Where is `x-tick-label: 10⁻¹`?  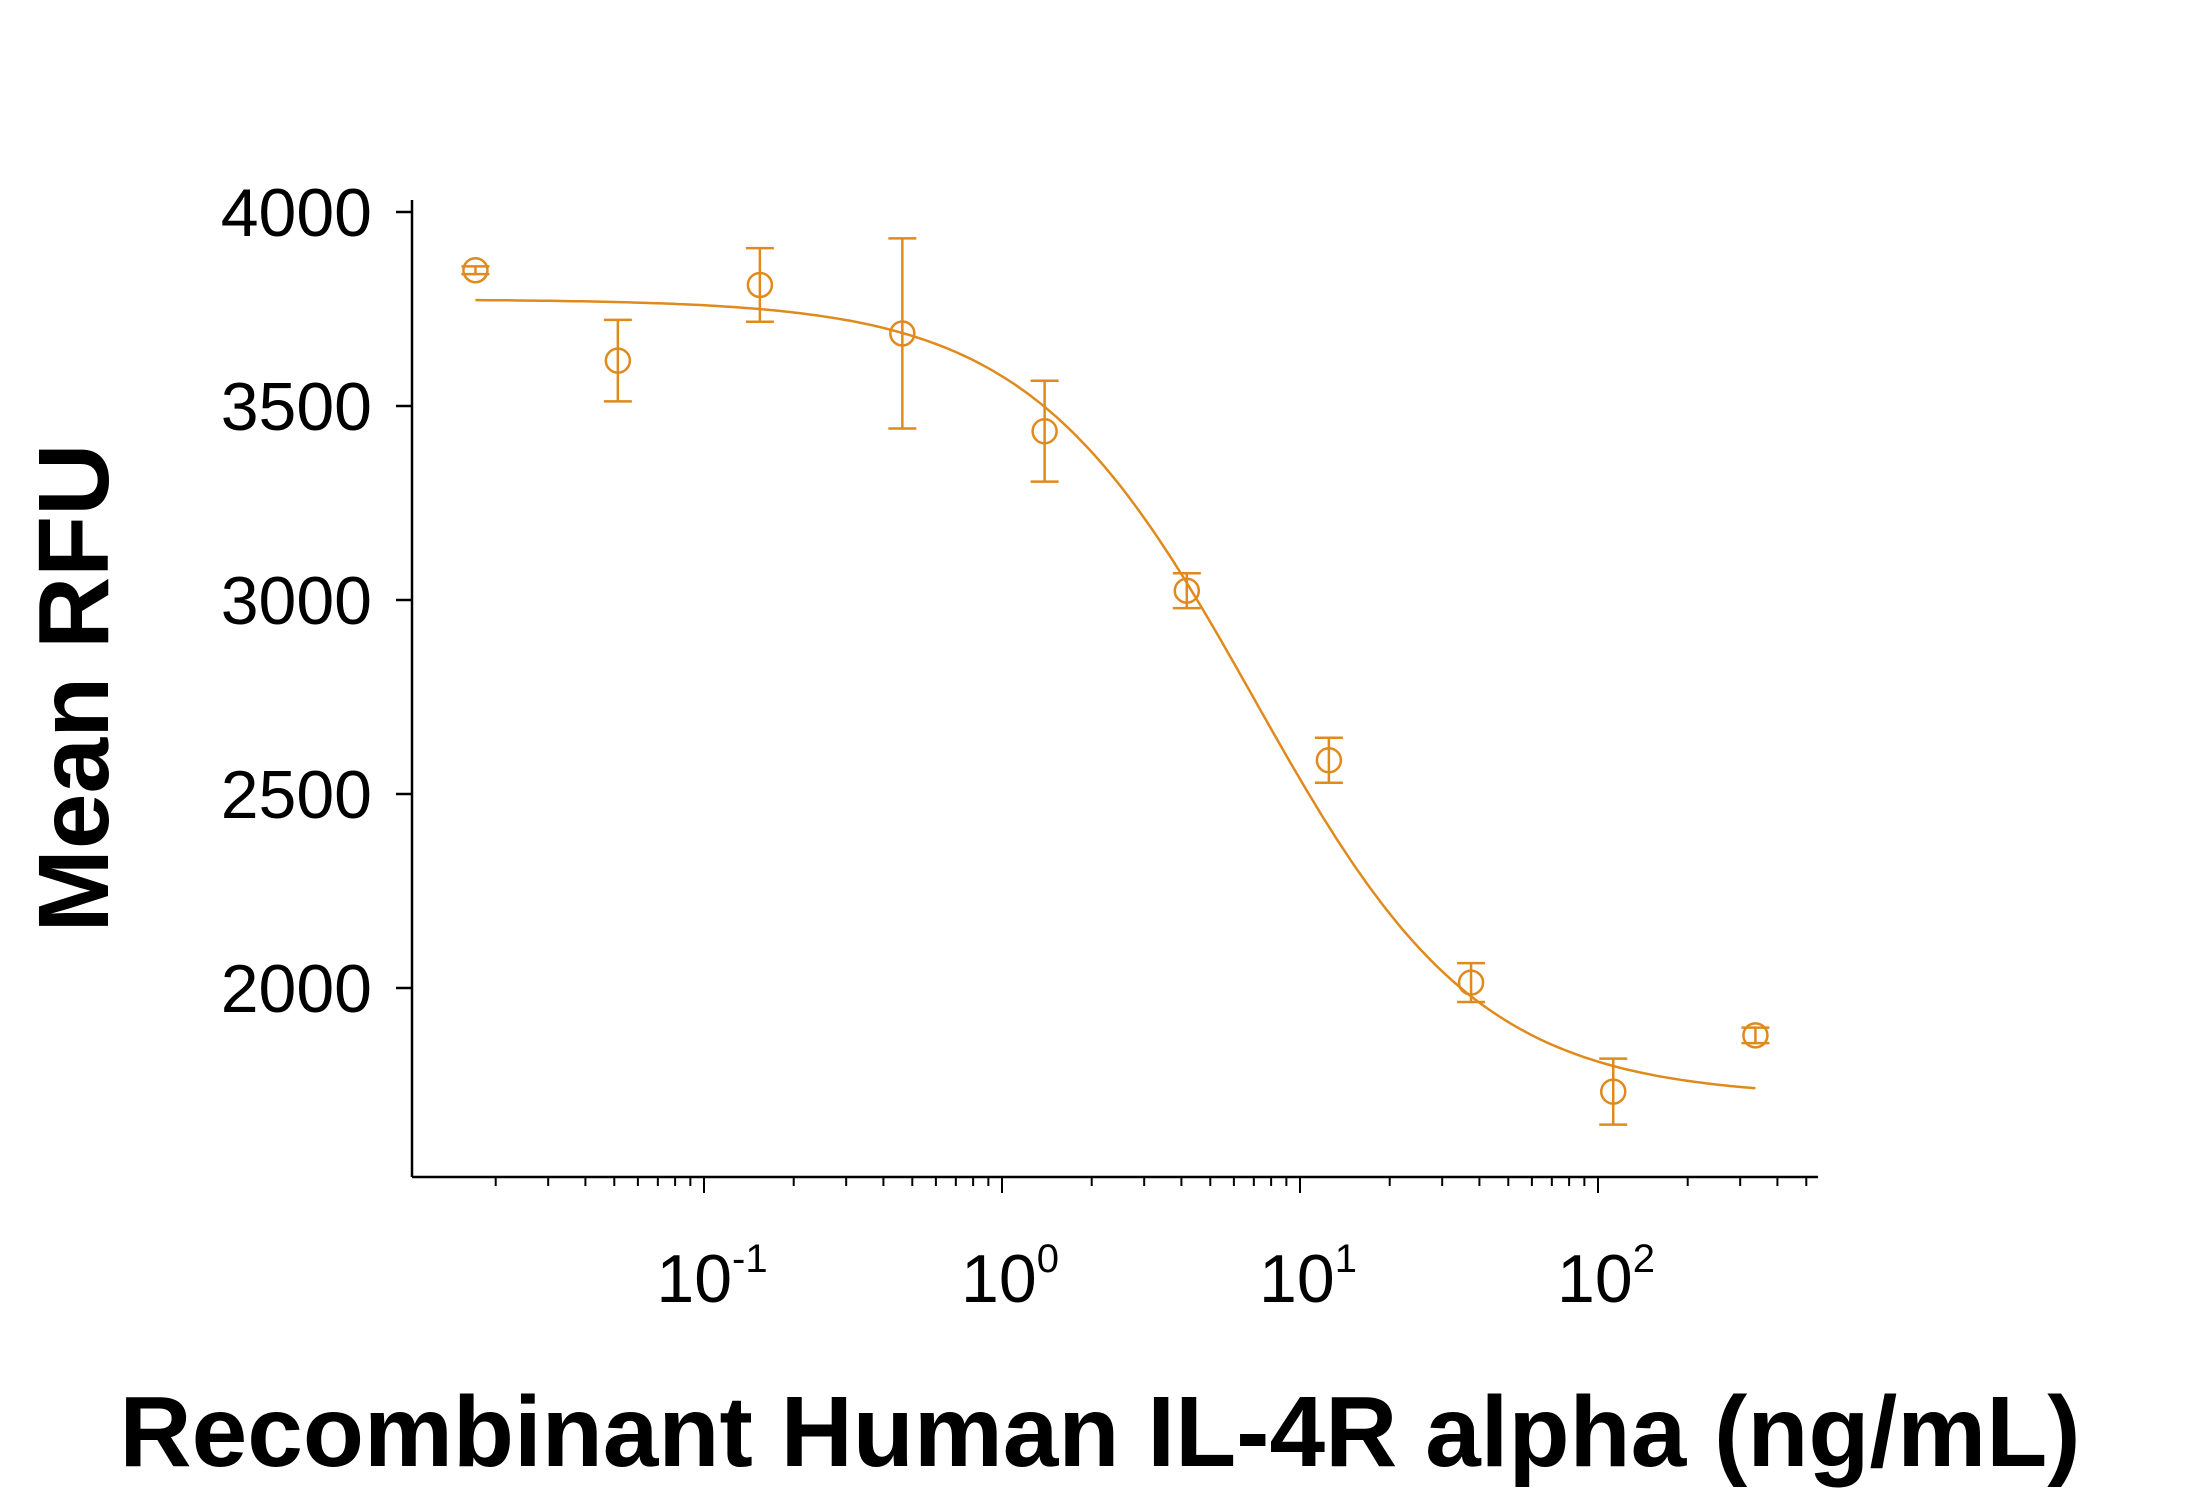
x-tick-label: 10⁻¹ is located at coordinates (711, 1277).